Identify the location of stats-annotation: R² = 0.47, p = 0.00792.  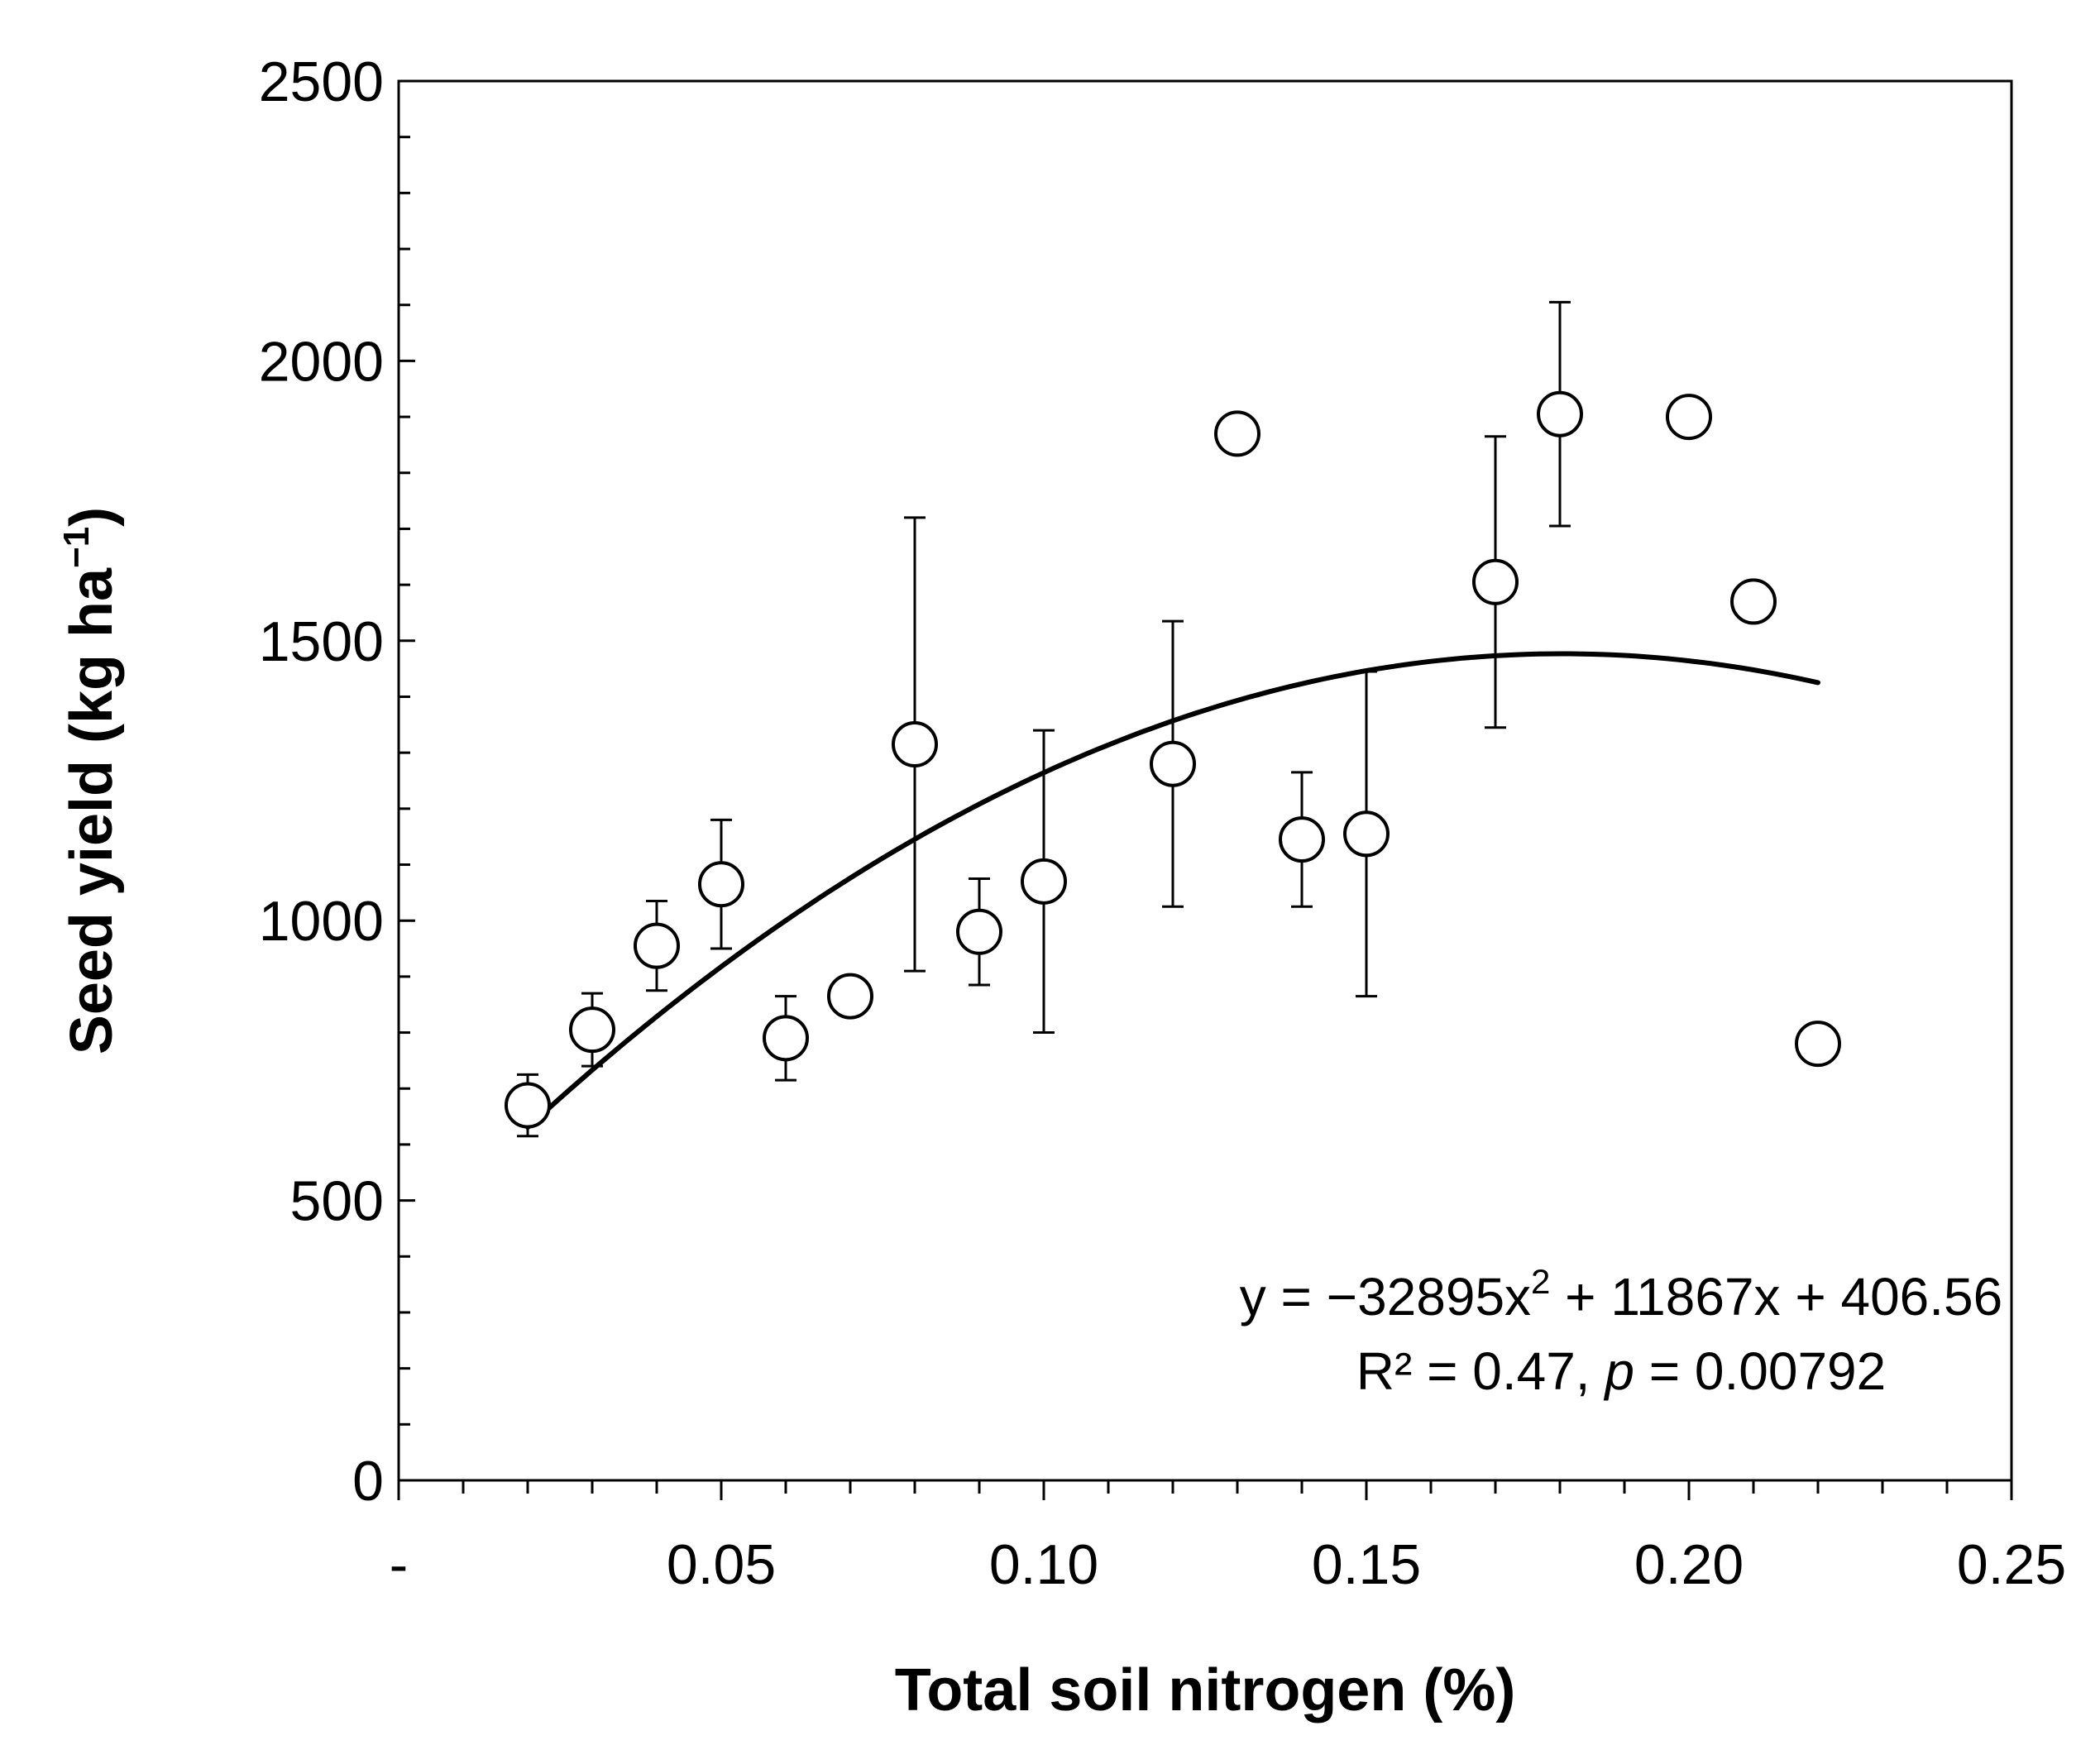
(1621, 1371).